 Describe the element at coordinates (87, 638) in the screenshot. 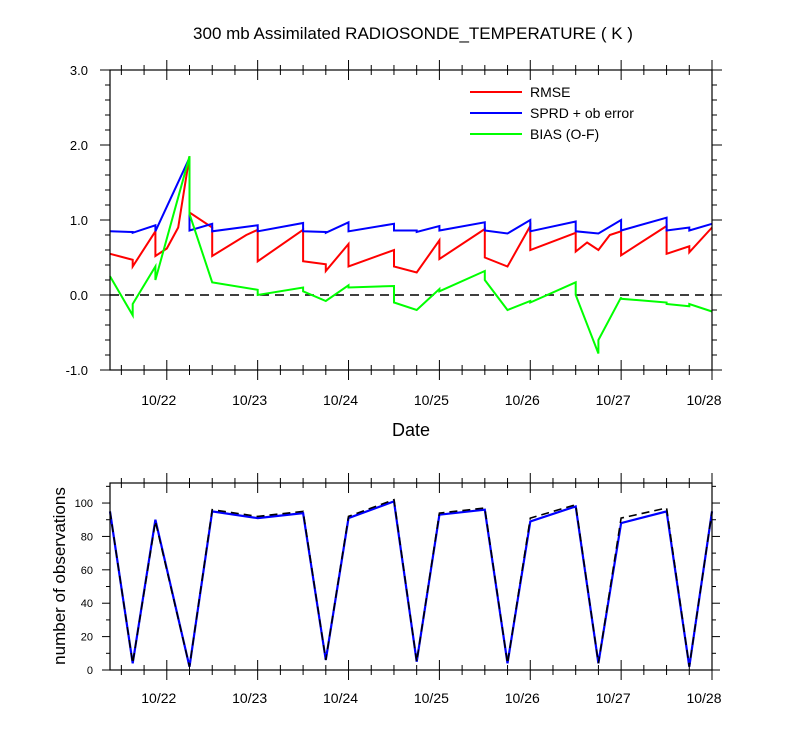

I see `y-tick-label: 20` at that location.